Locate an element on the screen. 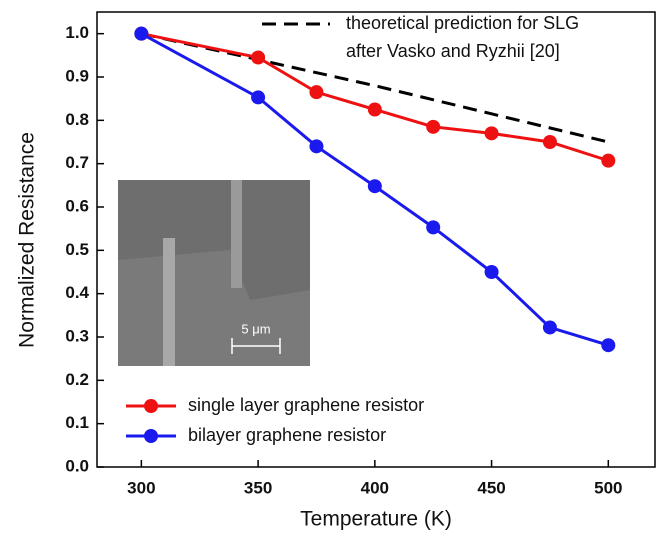  x-tick-label: 500 is located at coordinates (608, 487).